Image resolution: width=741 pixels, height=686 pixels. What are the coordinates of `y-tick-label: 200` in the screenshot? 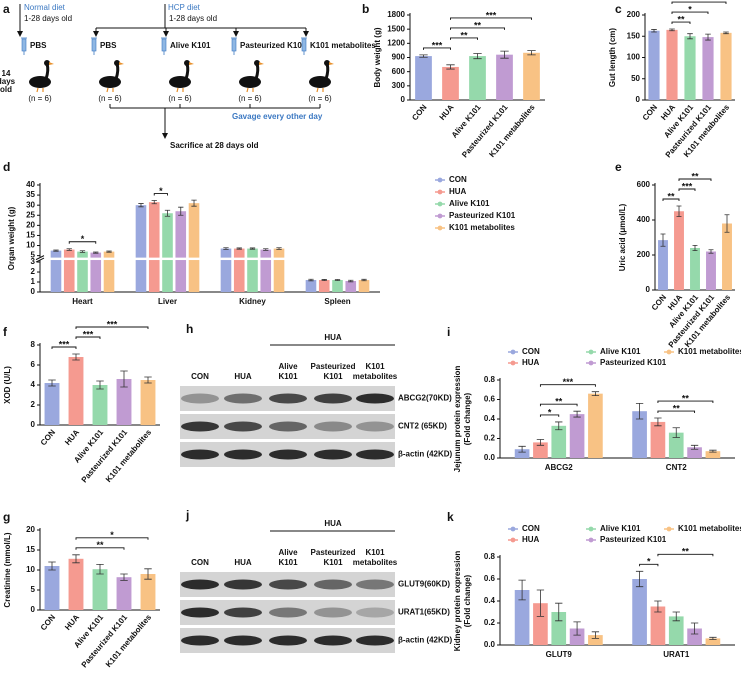 It's located at (644, 254).